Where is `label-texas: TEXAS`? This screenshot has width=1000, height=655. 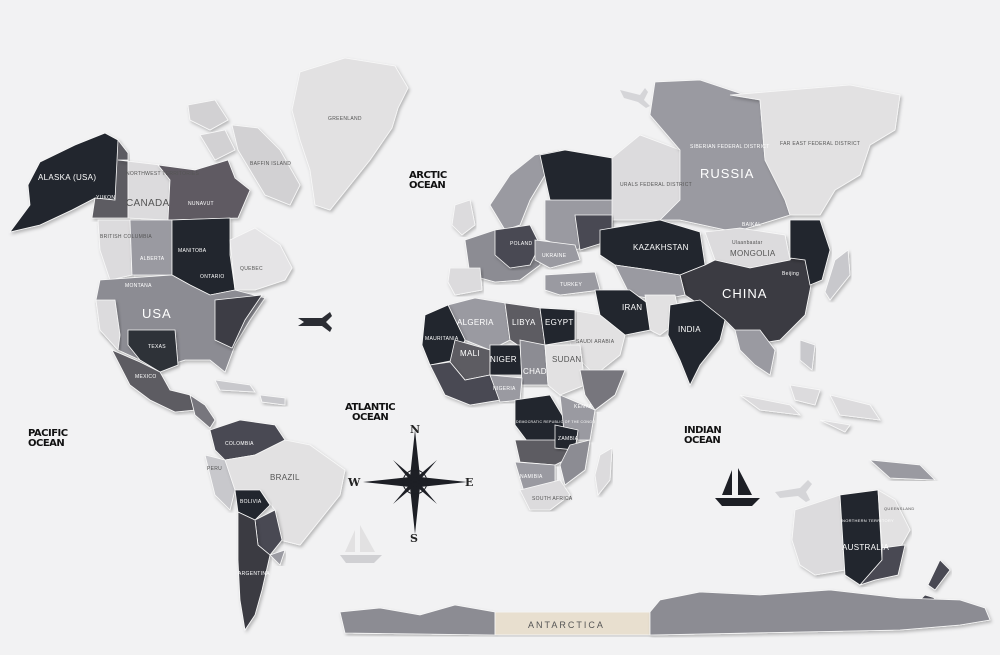
label-texas: TEXAS is located at coordinates (157, 347).